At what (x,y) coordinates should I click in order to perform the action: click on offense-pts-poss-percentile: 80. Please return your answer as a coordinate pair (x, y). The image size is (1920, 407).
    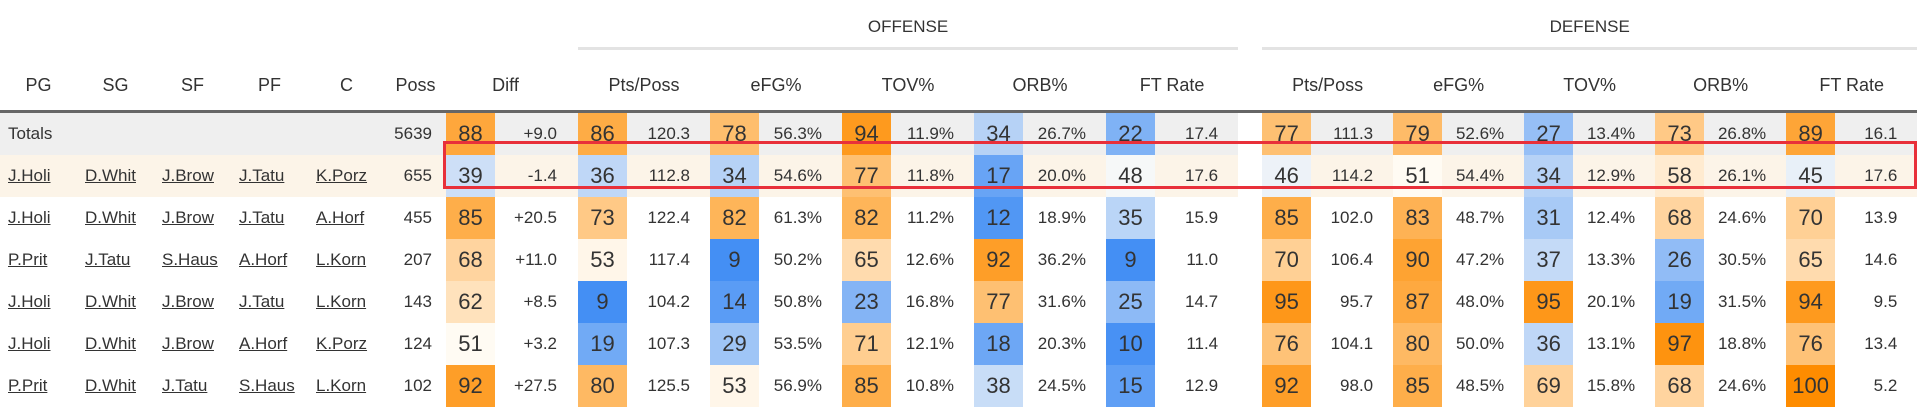
    Looking at the image, I should click on (602, 386).